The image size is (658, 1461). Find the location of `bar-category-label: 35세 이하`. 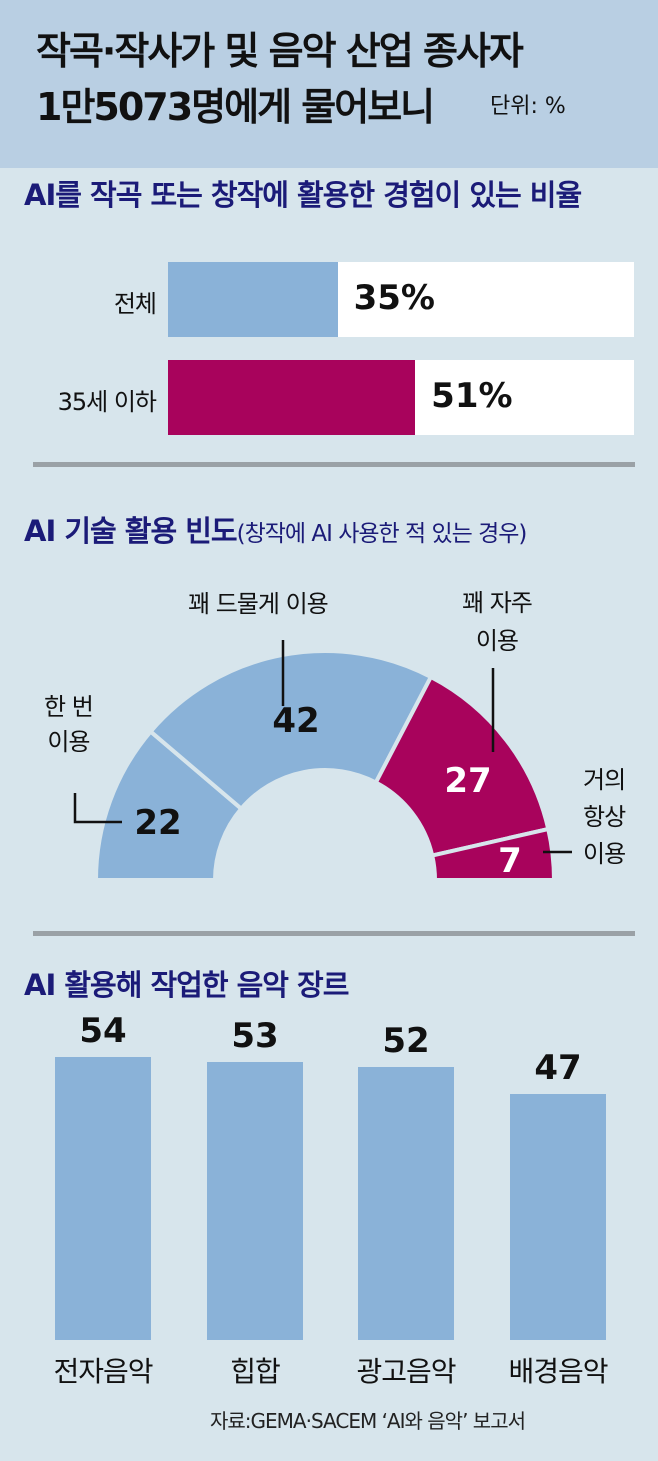

bar-category-label: 35세 이하 is located at coordinates (107, 402).